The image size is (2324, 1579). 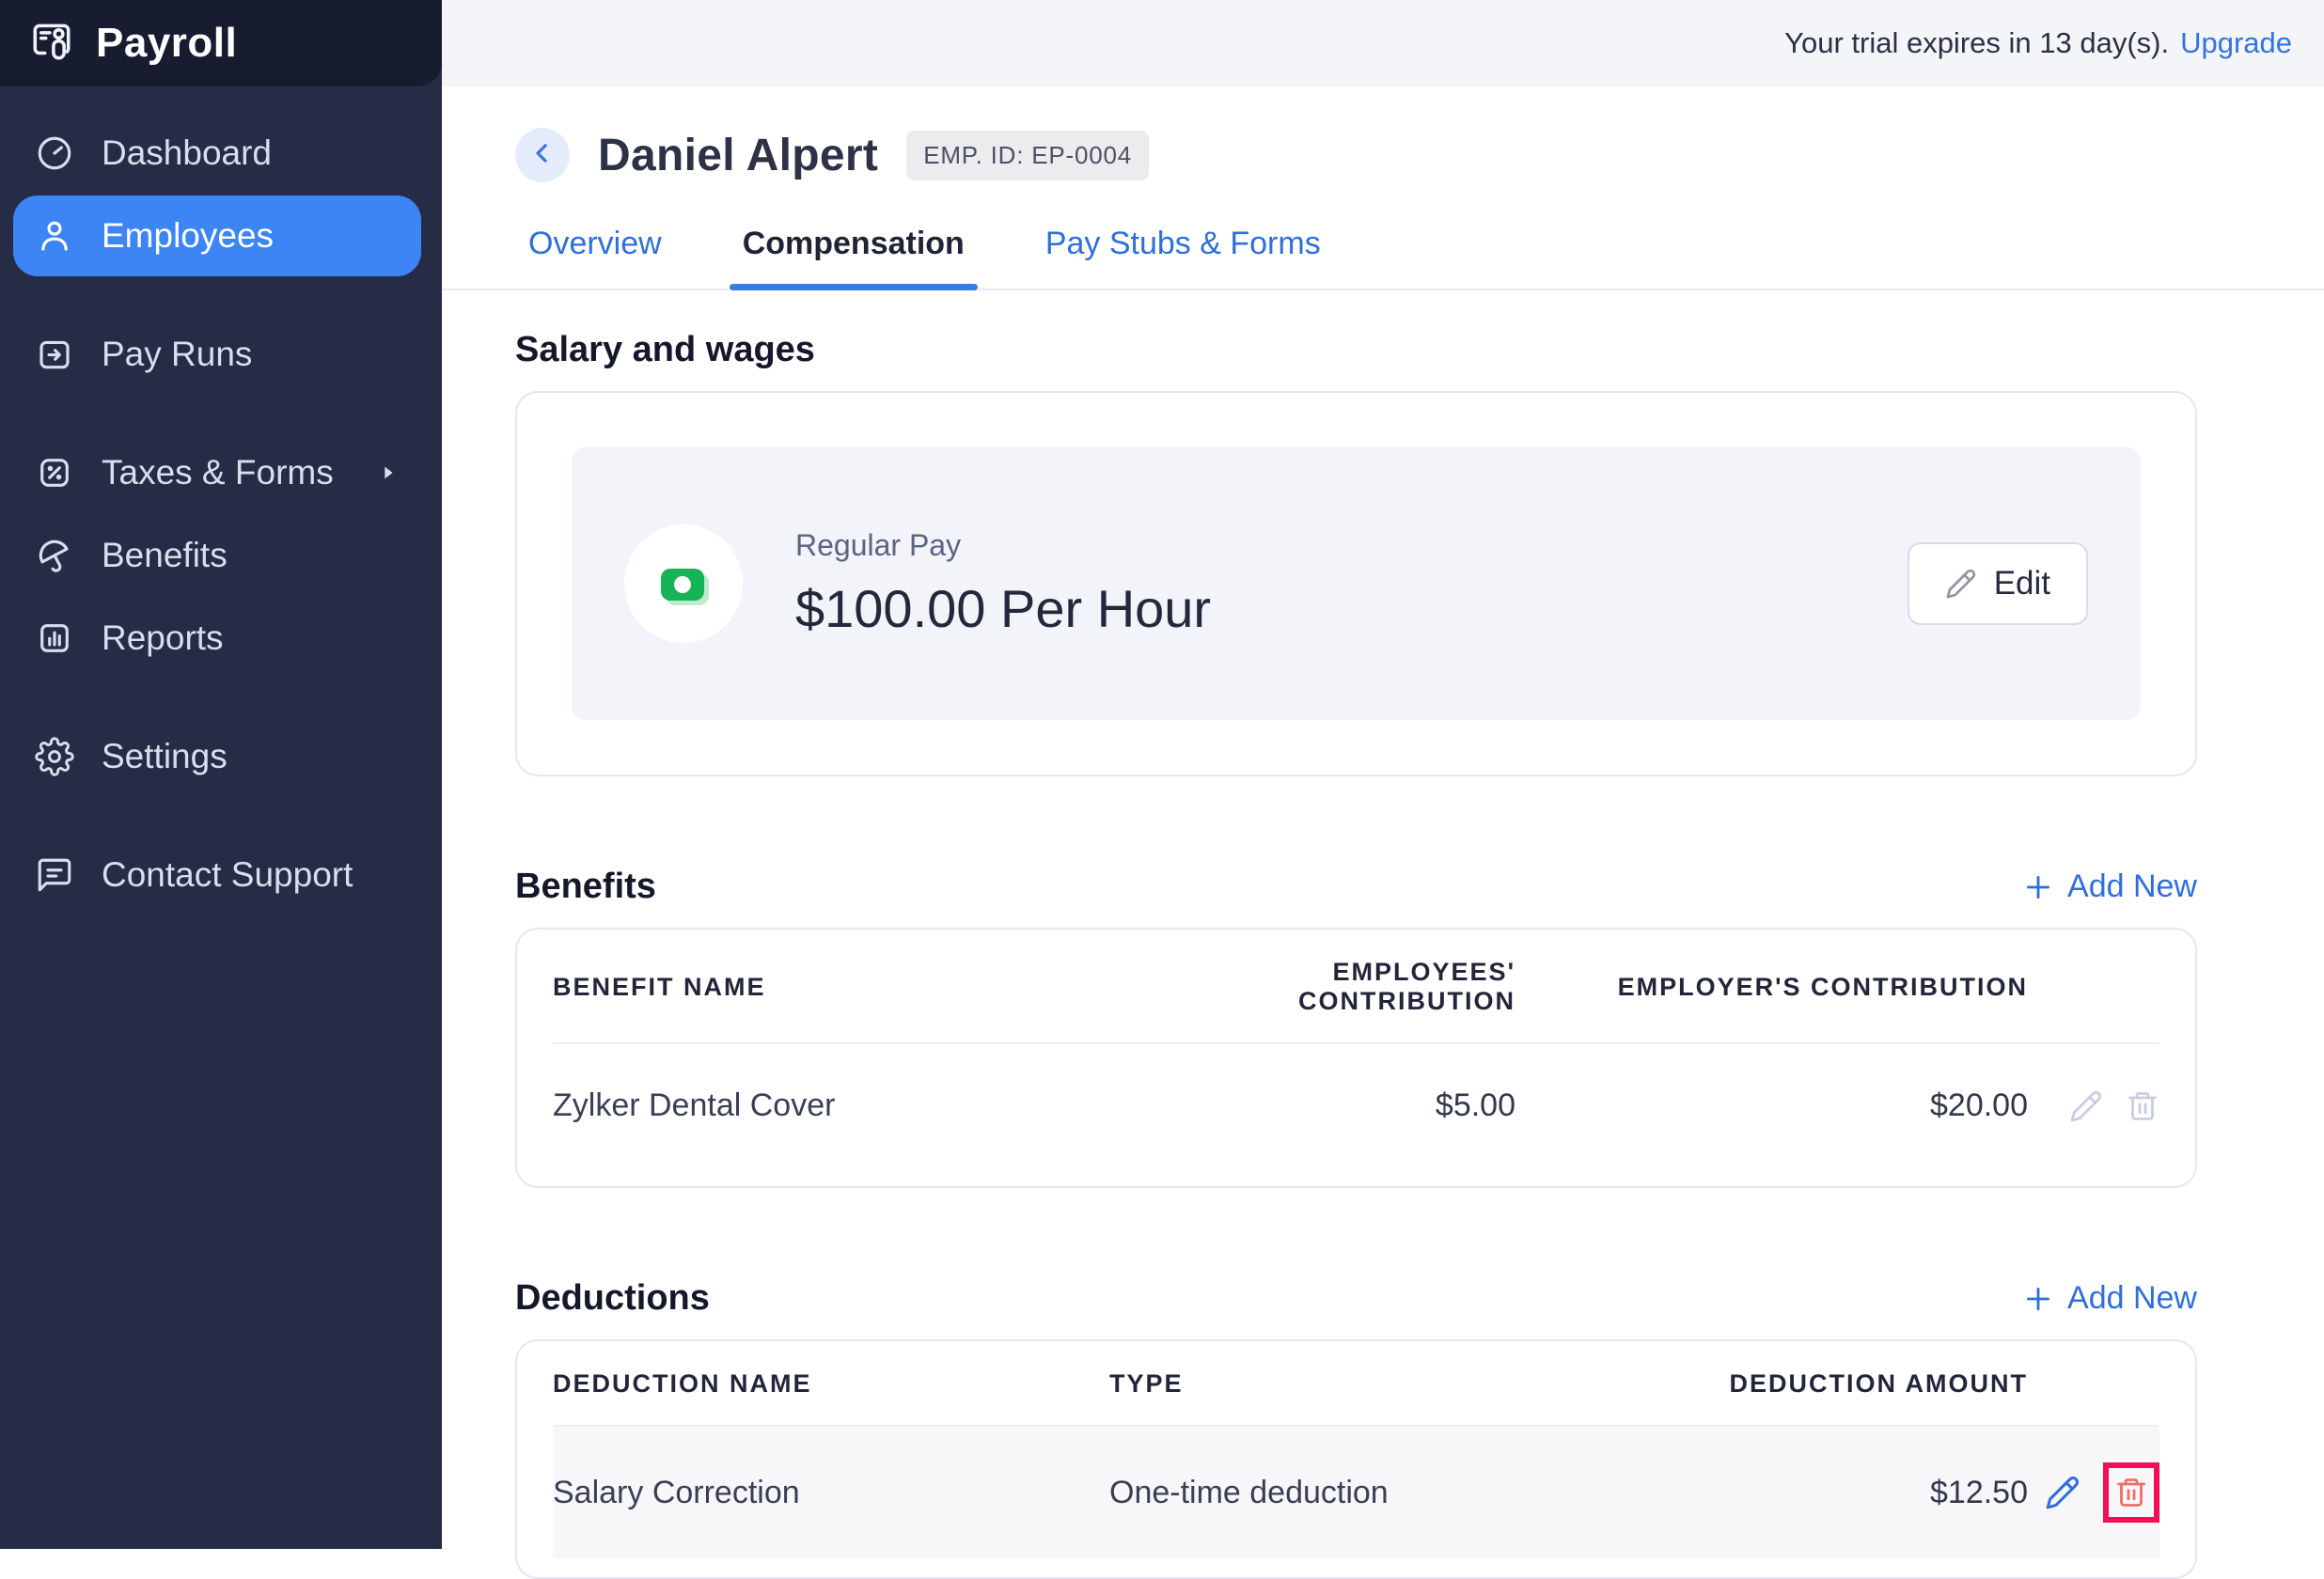 What do you see at coordinates (831, 1105) in the screenshot?
I see `benefit-name-cell: Zylker Dental Cover` at bounding box center [831, 1105].